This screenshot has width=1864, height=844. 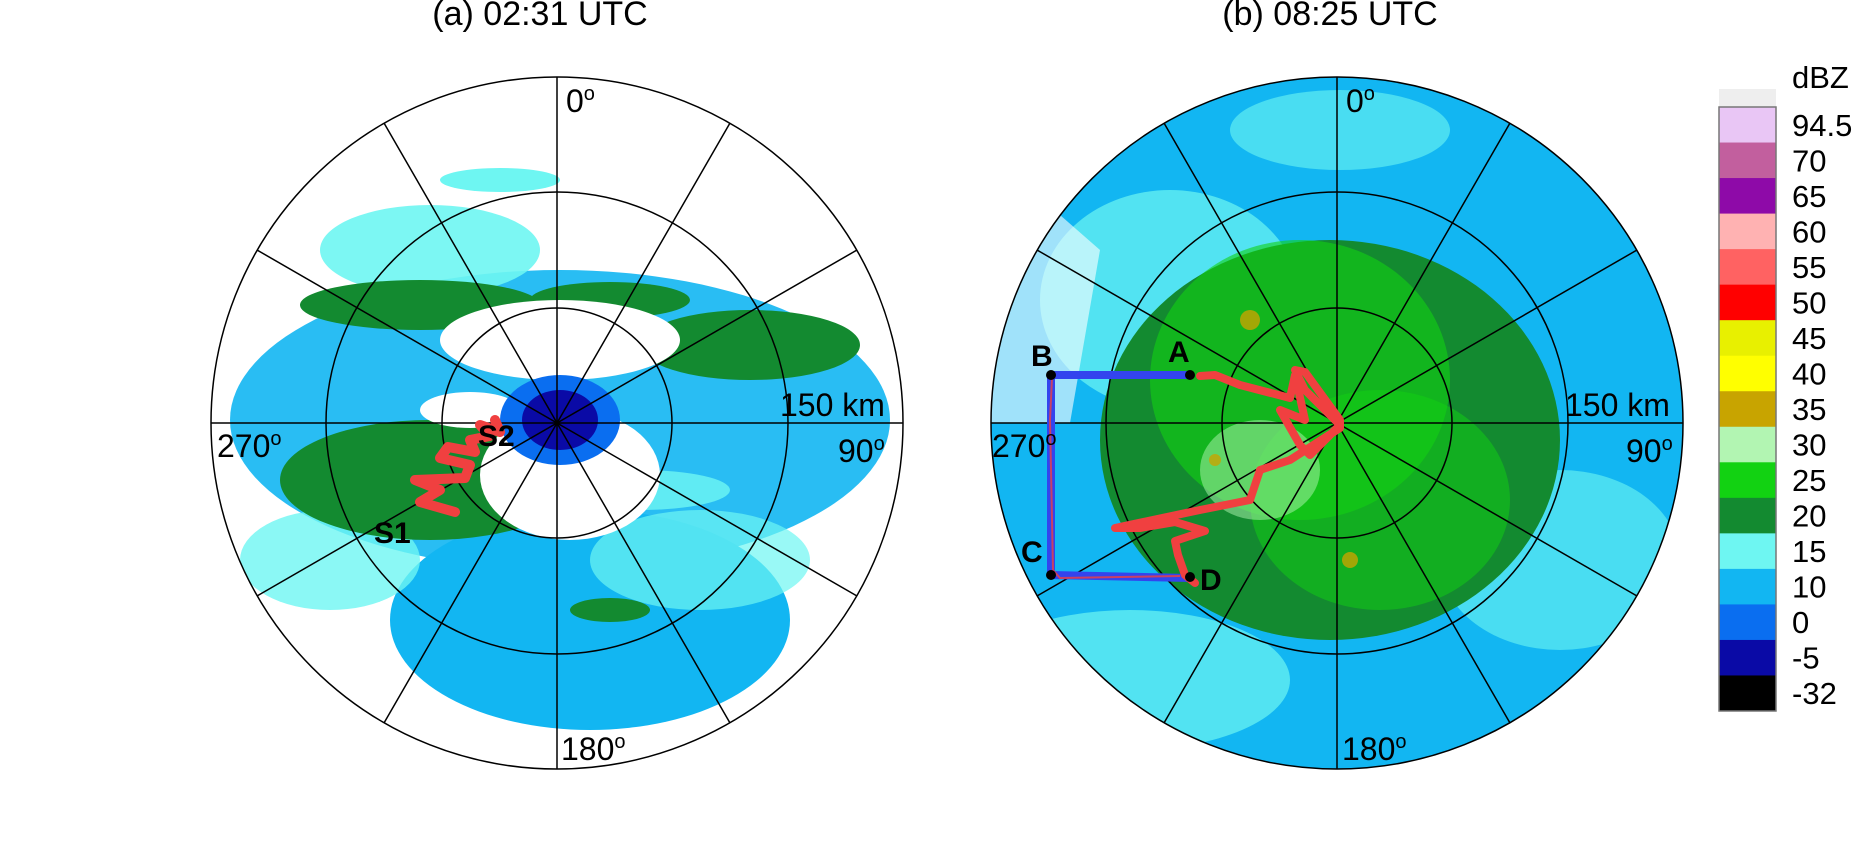 What do you see at coordinates (249, 446) in the screenshot?
I see `west-label-a: 270o` at bounding box center [249, 446].